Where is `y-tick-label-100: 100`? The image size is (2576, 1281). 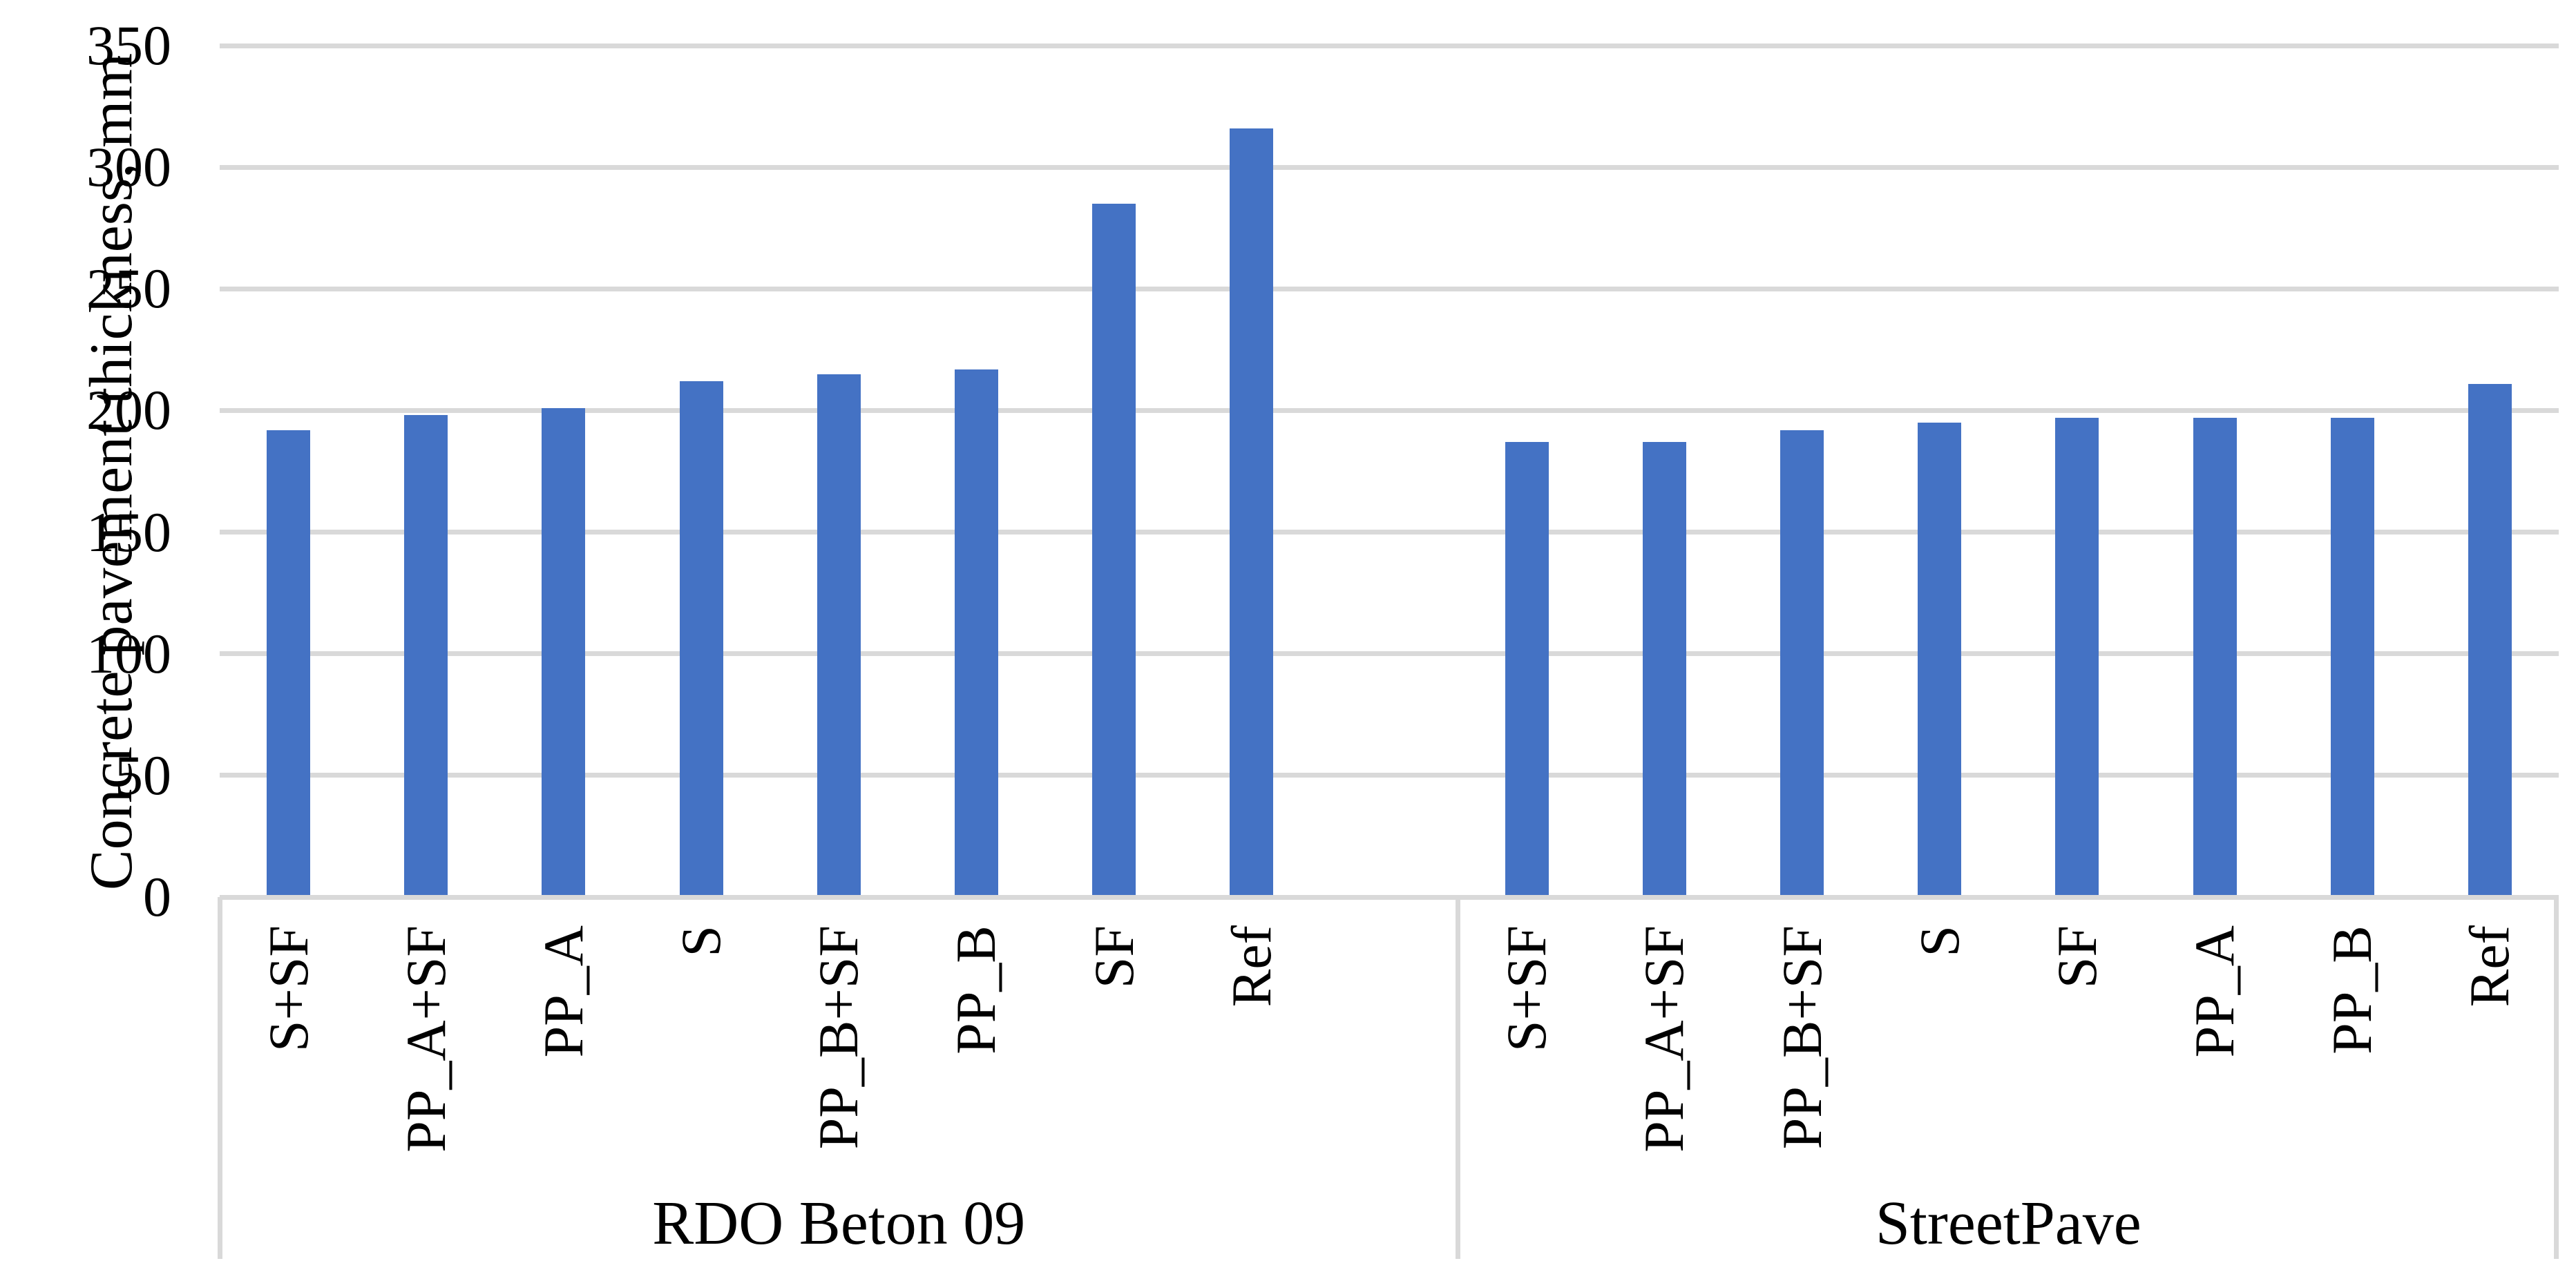
y-tick-label-100: 100 is located at coordinates (128, 653).